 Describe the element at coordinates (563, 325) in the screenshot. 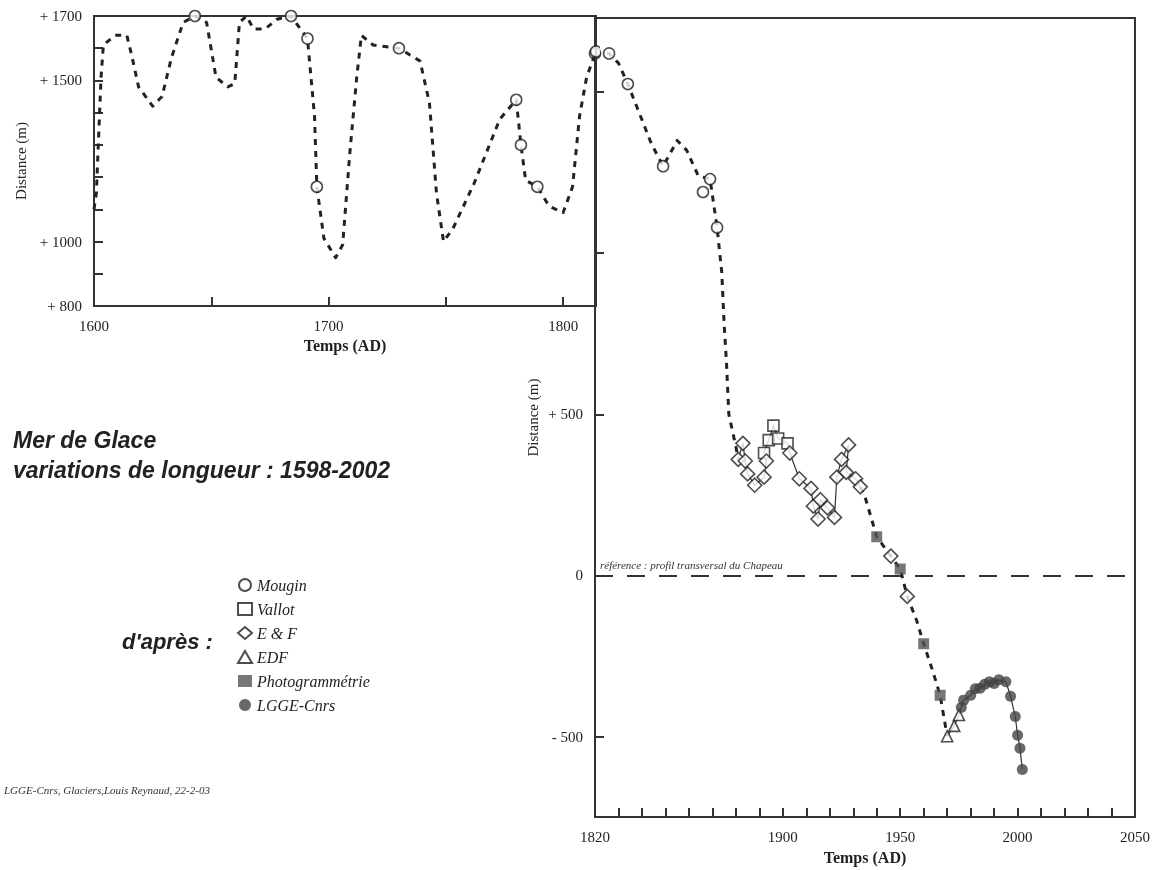

I see `x-tick-label: 1800` at that location.